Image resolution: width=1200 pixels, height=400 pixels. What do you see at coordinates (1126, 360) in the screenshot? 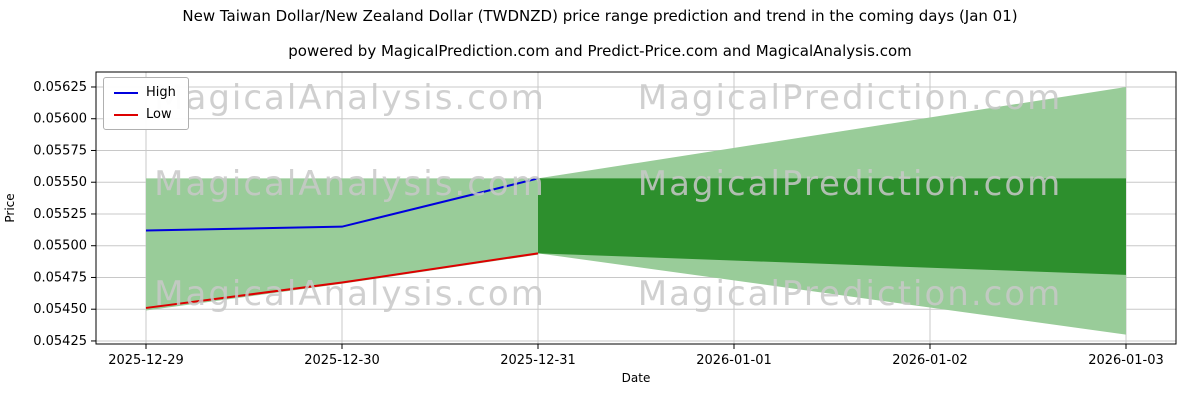
I see `x-tick-label: 2026-01-03` at bounding box center [1126, 360].